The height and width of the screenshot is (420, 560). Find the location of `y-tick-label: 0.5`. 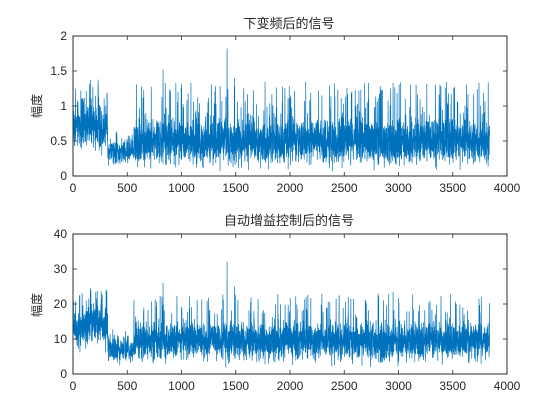

y-tick-label: 0.5 is located at coordinates (58, 141).